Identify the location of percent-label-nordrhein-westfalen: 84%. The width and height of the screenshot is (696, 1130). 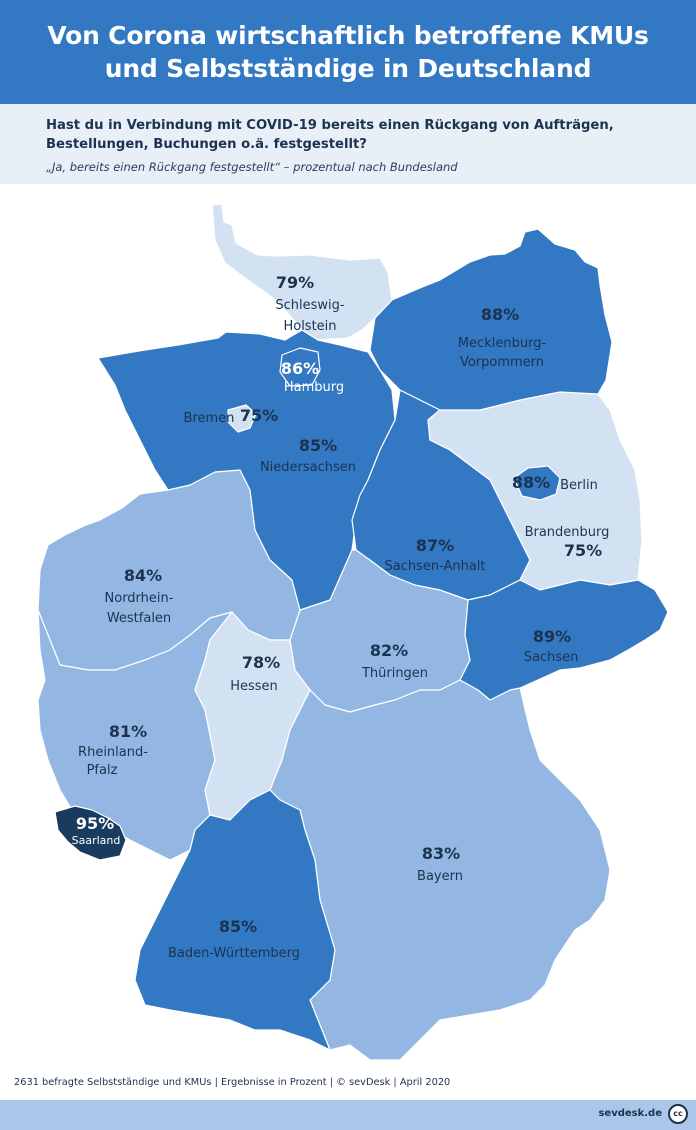
(143, 575).